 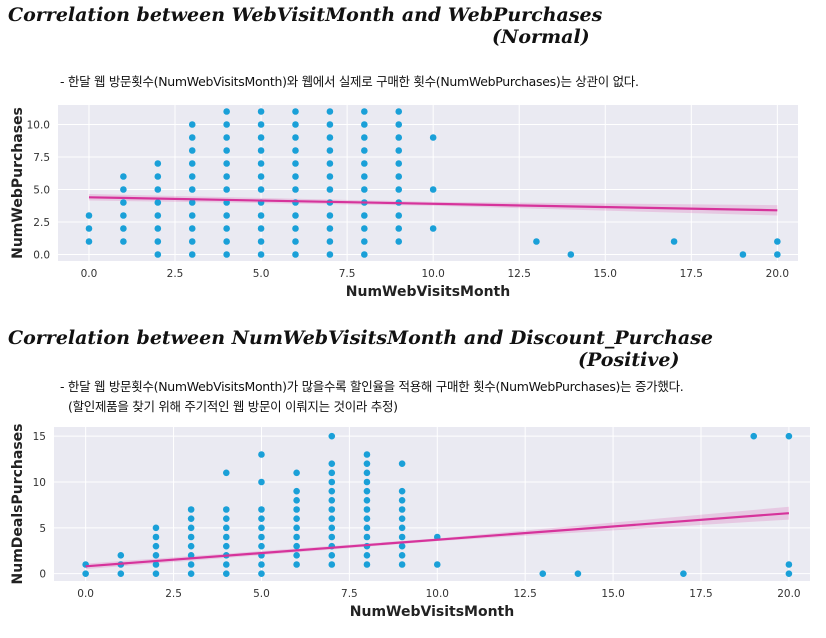 I want to click on chart1-x-tick-label: 0.0, so click(x=89, y=274).